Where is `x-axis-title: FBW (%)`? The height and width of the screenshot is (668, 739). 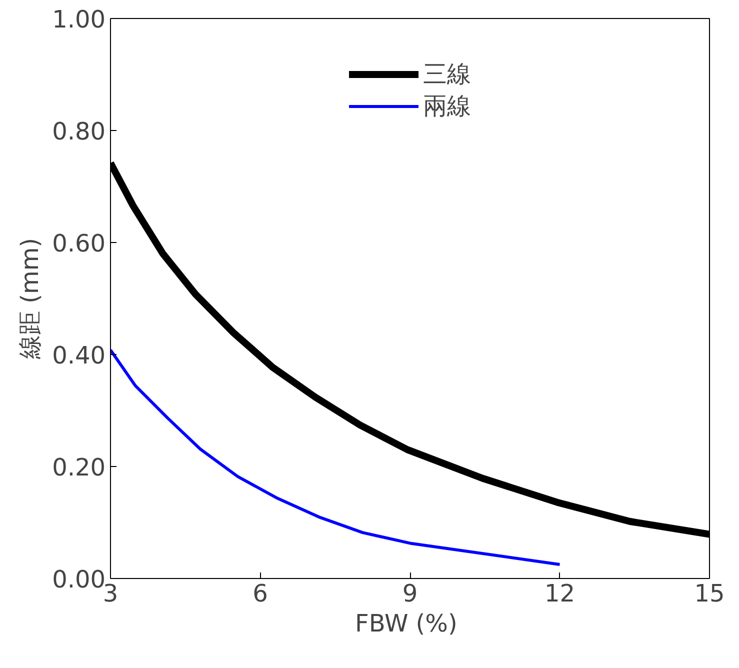 x-axis-title: FBW (%) is located at coordinates (406, 624).